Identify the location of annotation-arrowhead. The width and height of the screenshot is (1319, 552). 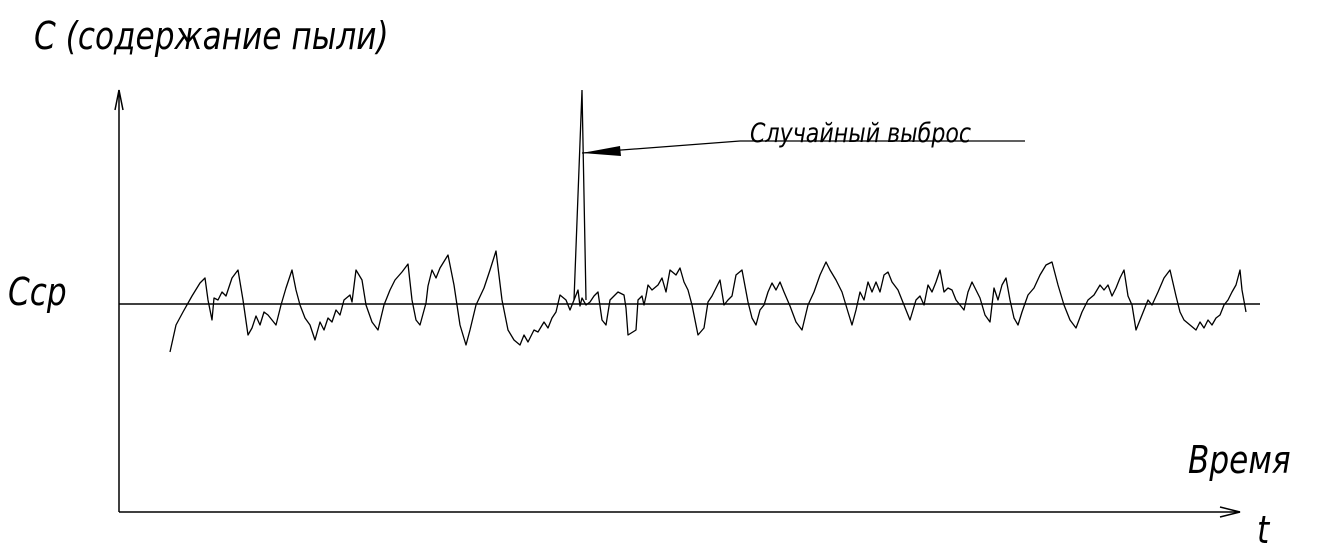
(601, 151).